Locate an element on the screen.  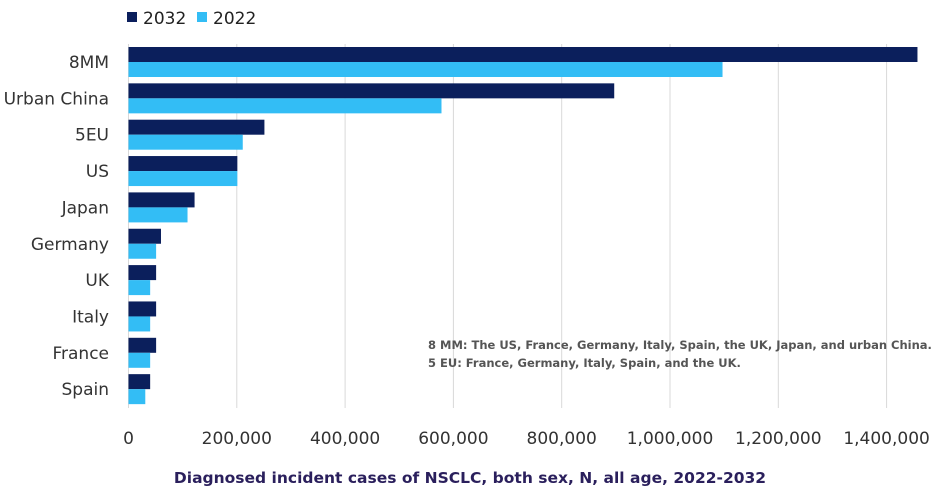
category-label: Germany is located at coordinates (70, 245).